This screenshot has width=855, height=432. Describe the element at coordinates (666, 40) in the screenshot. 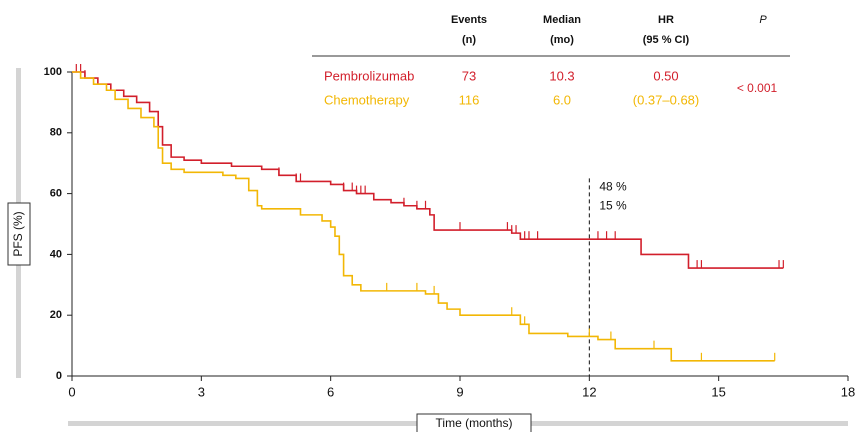

I see `table-header: (95 % CI)` at that location.